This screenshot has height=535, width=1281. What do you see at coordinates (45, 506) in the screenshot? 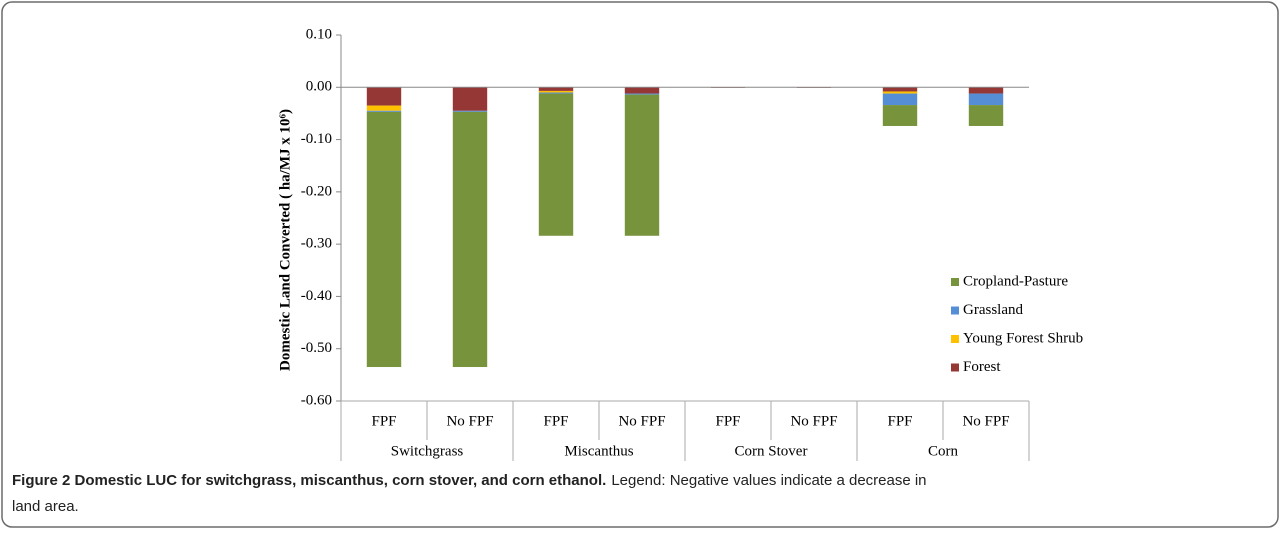
I see `caption-text: land area.` at bounding box center [45, 506].